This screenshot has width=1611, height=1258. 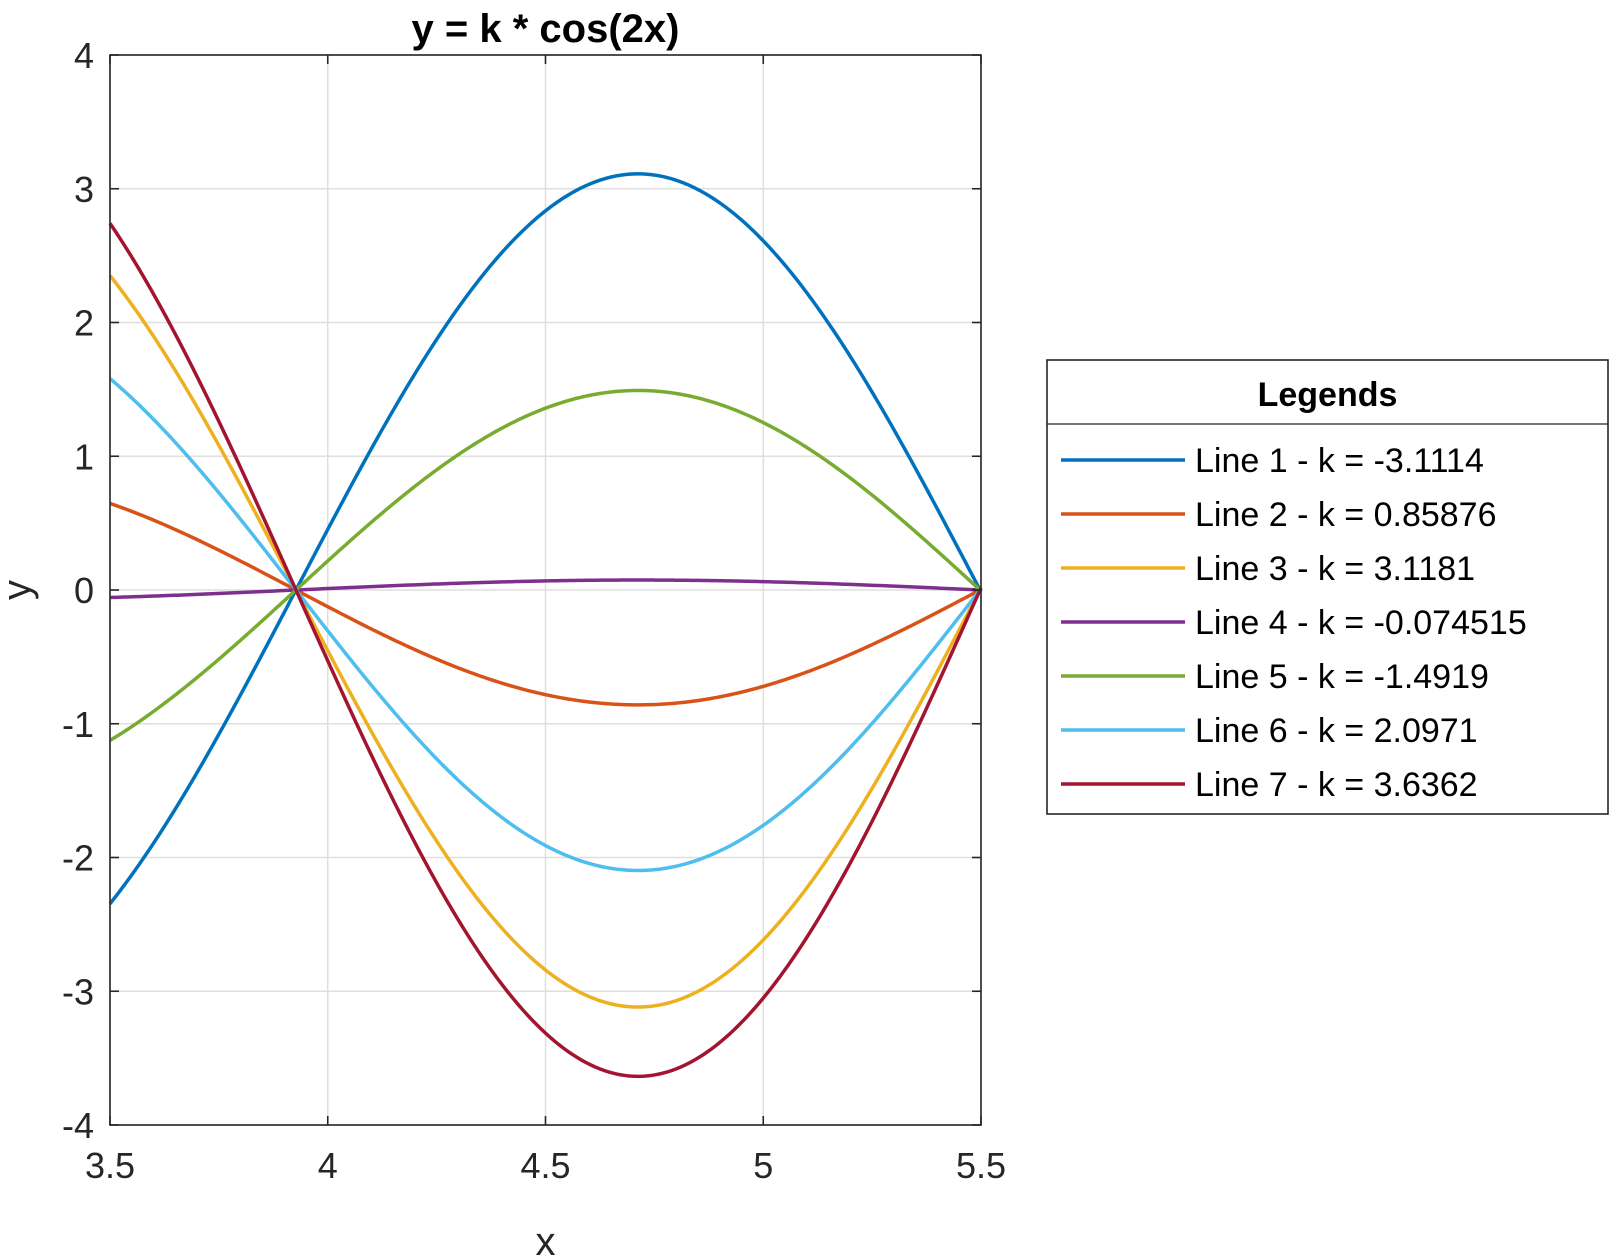 What do you see at coordinates (1335, 569) in the screenshot?
I see `legend-label-3: Line 3 - k = 3.1181` at bounding box center [1335, 569].